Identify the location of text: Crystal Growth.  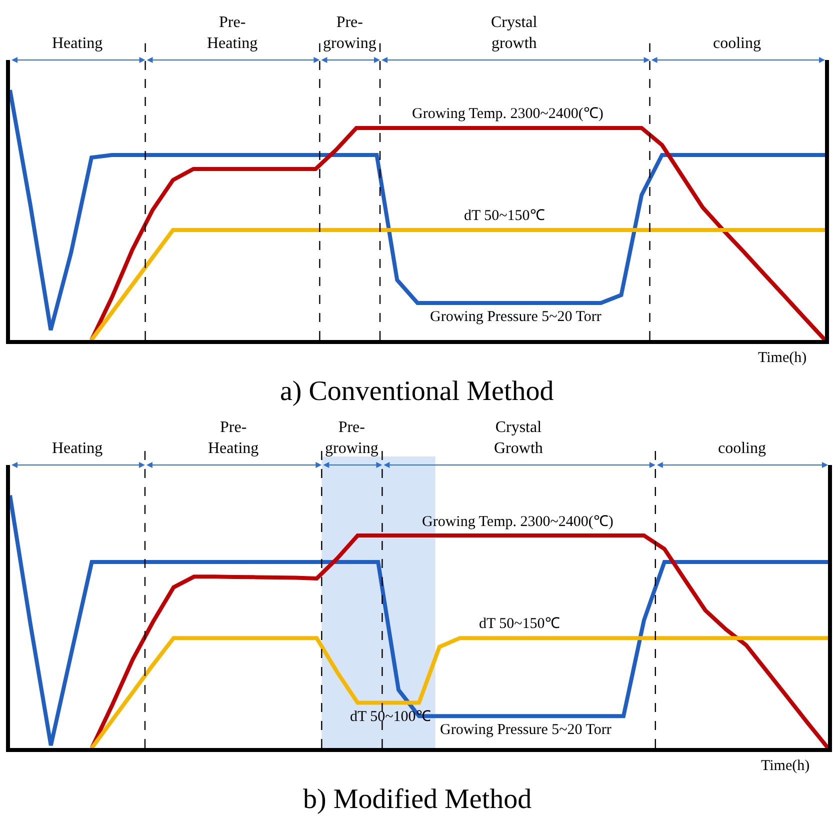
(518, 438).